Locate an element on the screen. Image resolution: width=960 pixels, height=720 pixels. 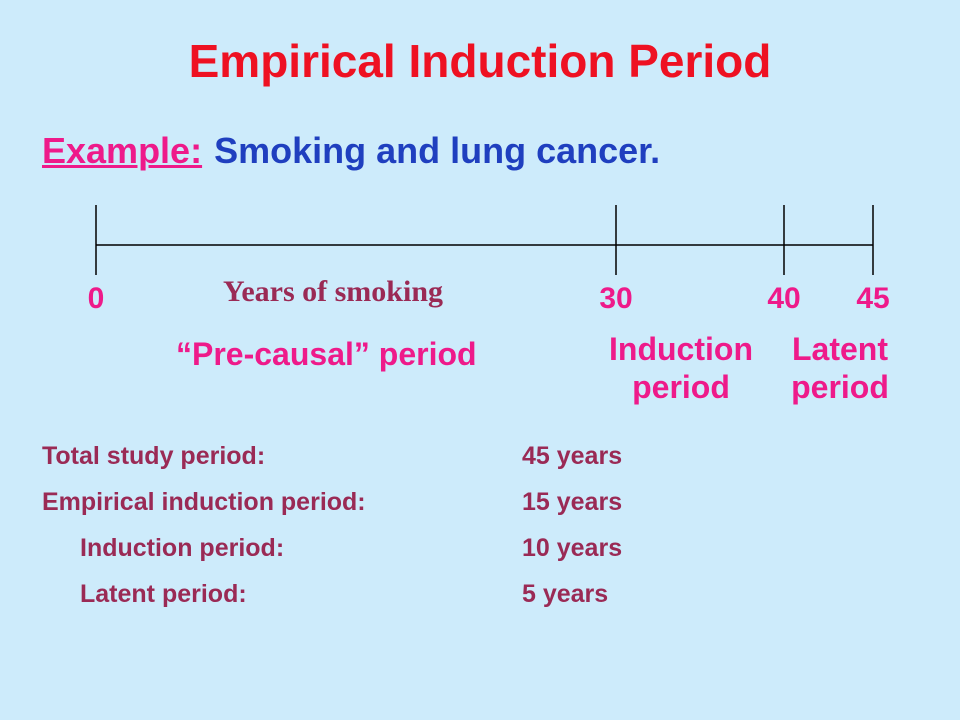
summary-row: Induction period: 10 years is located at coordinates (392, 557).